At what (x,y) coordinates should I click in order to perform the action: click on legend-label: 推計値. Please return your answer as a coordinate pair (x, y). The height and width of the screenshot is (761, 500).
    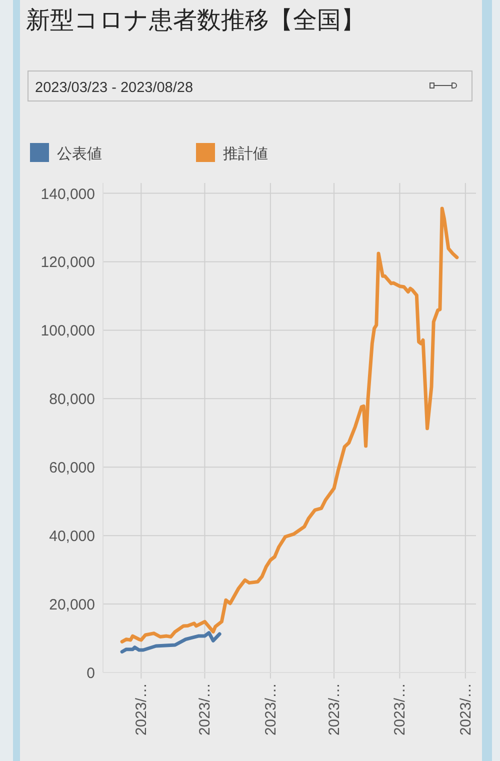
    Looking at the image, I should click on (245, 154).